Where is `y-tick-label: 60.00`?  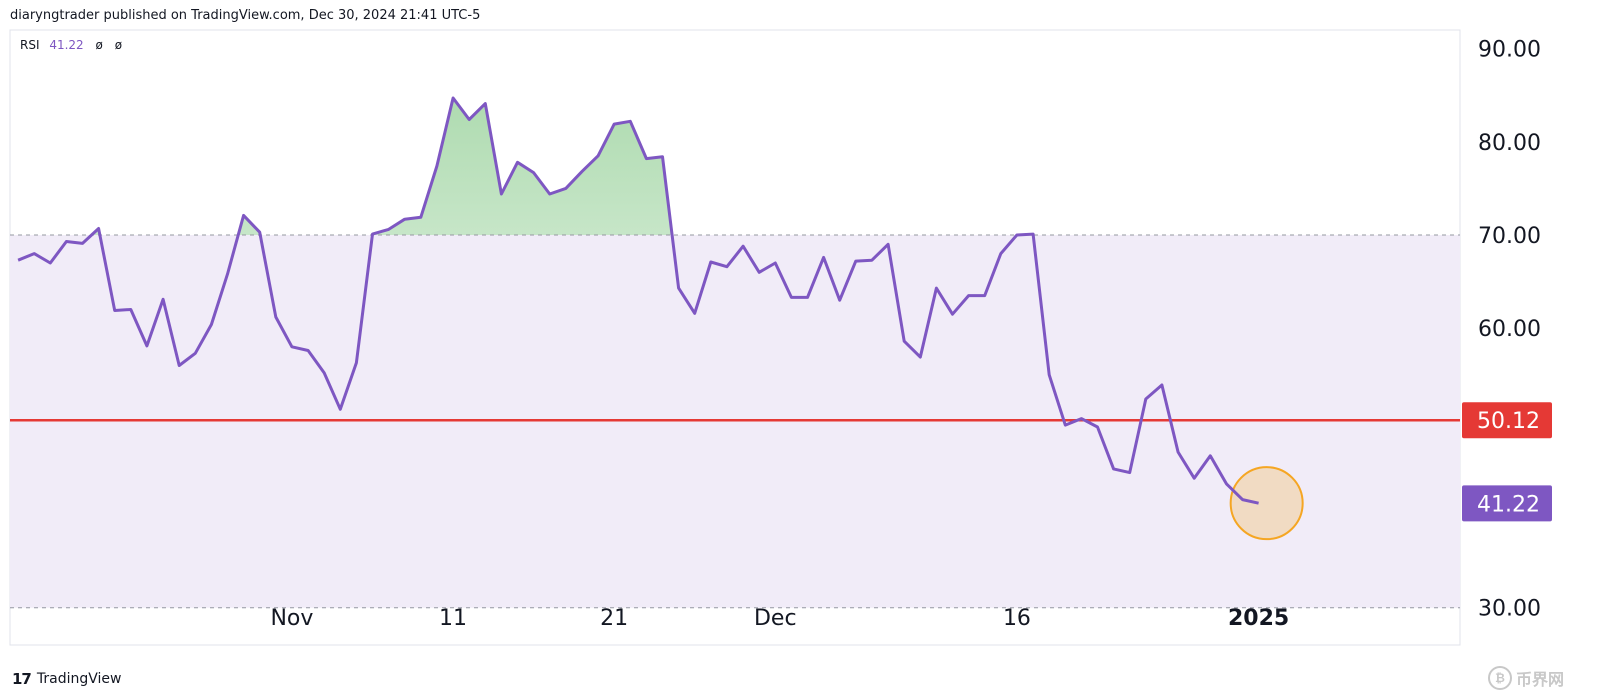 y-tick-label: 60.00 is located at coordinates (1509, 329).